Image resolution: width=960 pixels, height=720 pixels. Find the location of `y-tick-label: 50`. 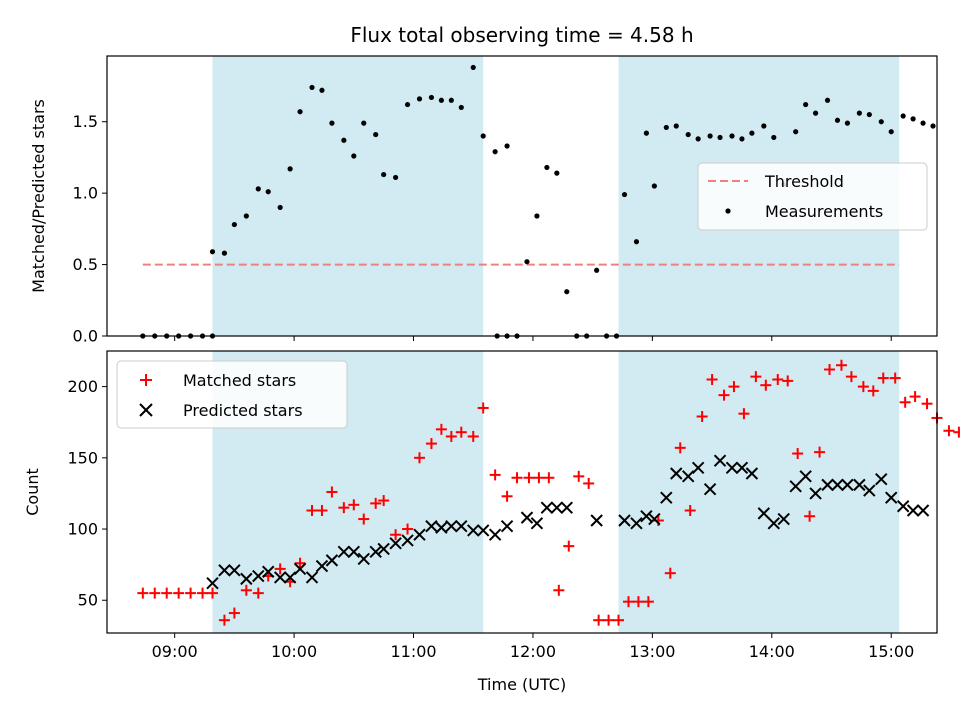

y-tick-label: 50 is located at coordinates (88, 600).